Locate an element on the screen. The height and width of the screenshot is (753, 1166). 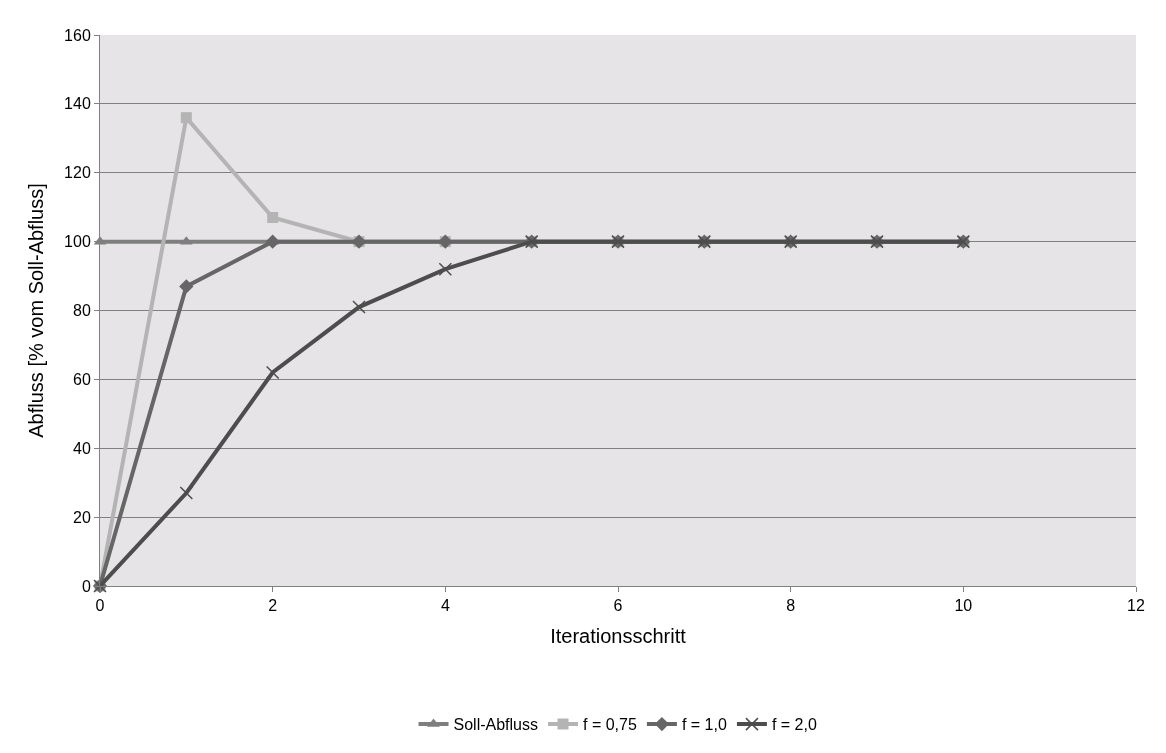
x-axis-title: Iterationsschritt is located at coordinates (618, 635).